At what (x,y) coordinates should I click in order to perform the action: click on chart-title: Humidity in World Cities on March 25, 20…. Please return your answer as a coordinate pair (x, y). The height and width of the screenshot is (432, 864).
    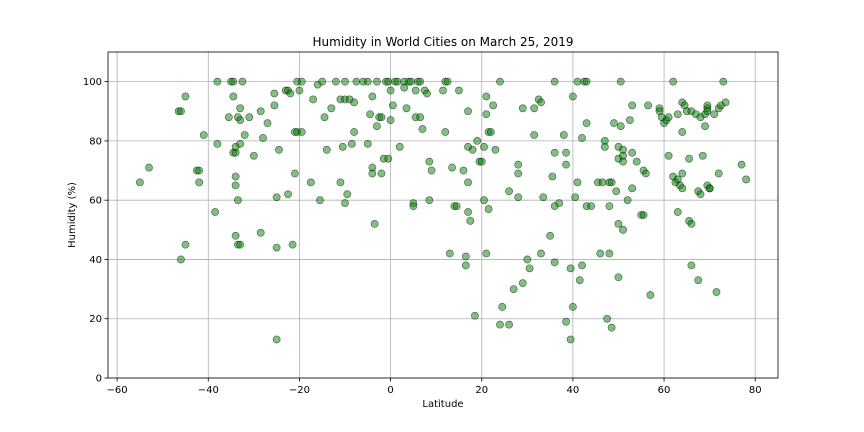
    Looking at the image, I should click on (443, 42).